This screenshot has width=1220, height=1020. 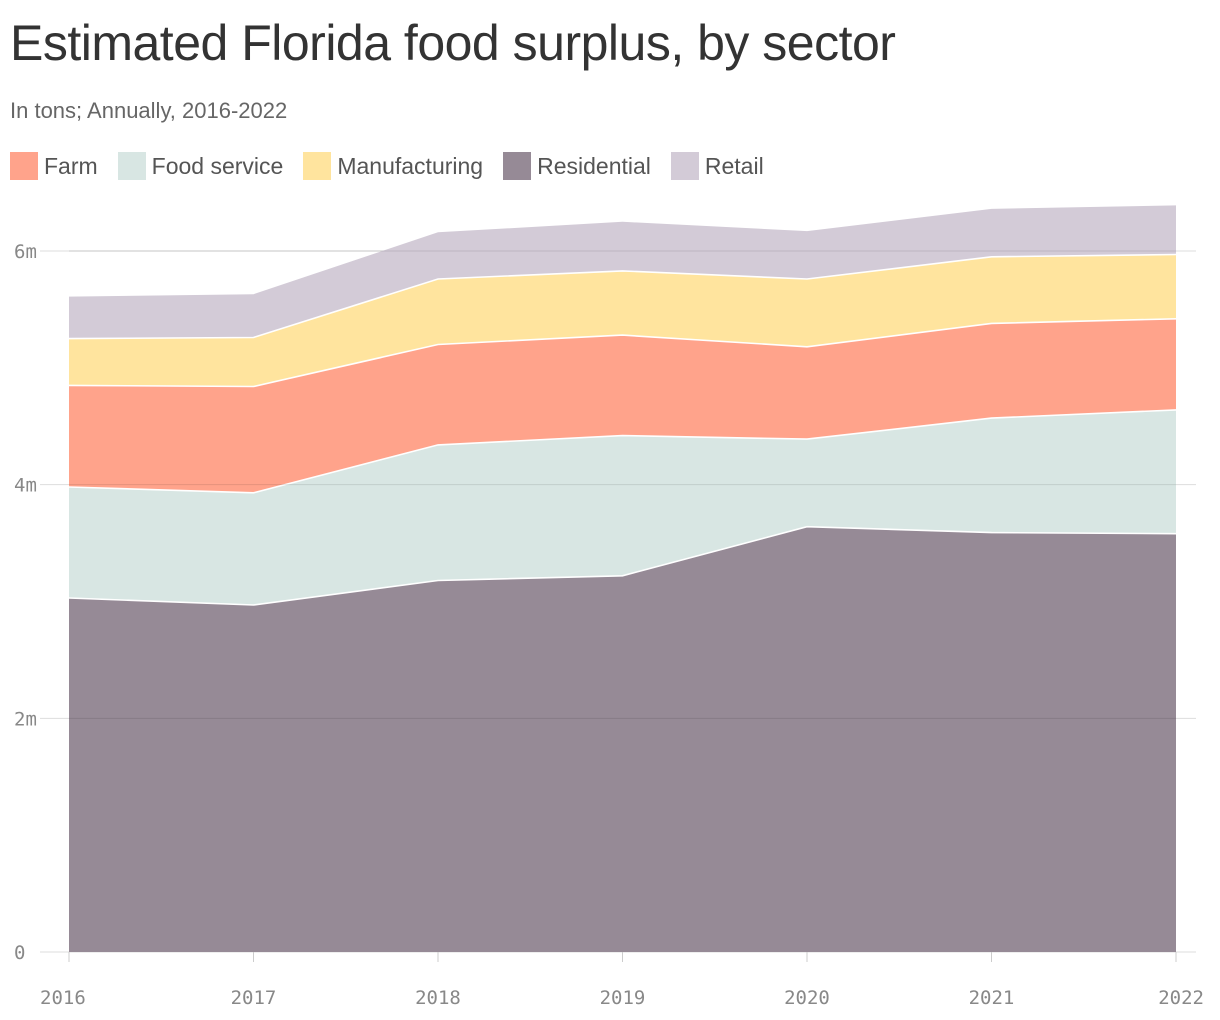 I want to click on x-tick-label-2017: 2017, so click(x=254, y=998).